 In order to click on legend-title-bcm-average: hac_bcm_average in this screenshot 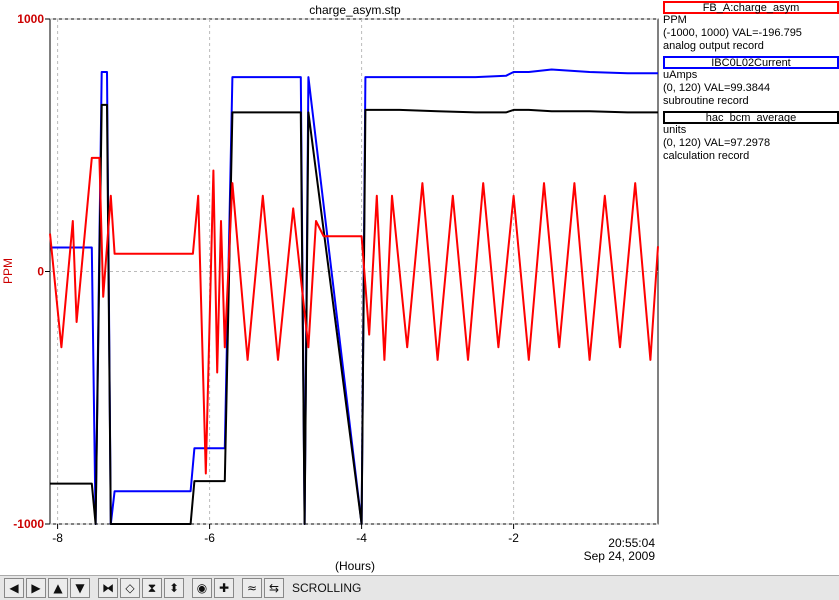, I will do `click(751, 117)`.